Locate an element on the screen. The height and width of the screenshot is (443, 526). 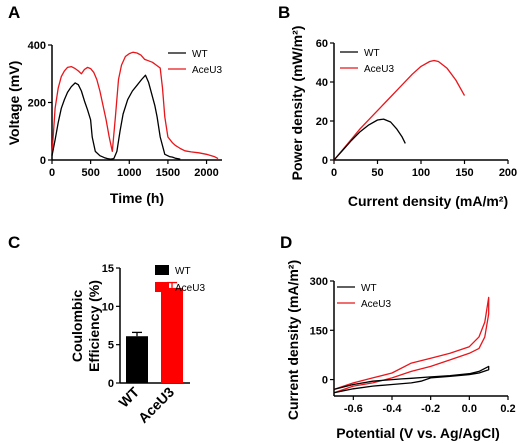
y-tick-label-b: 0 is located at coordinates (325, 161).